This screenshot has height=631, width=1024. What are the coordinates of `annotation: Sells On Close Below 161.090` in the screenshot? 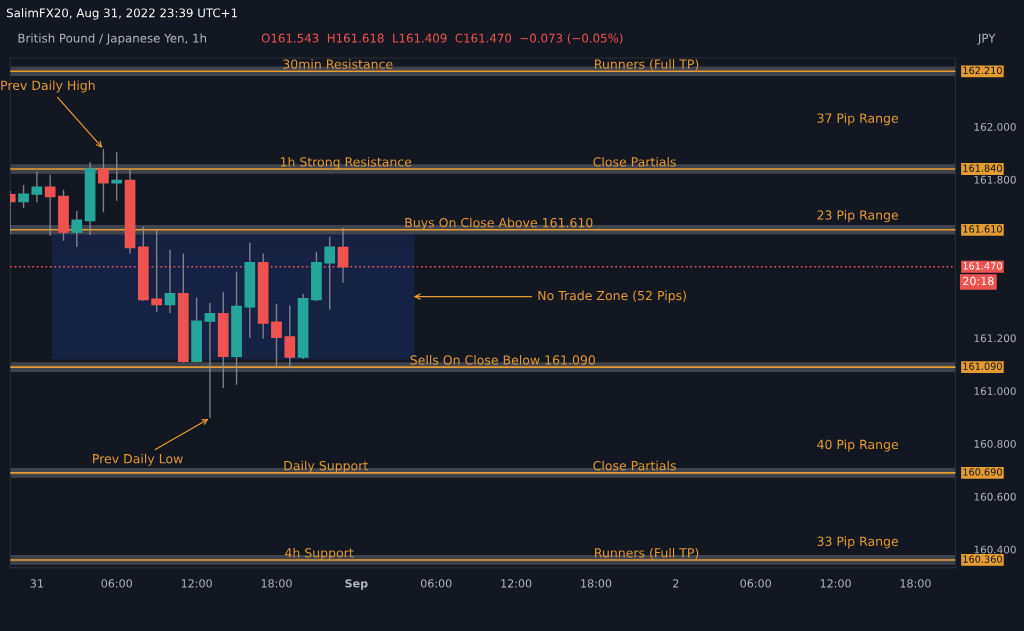 It's located at (502, 360).